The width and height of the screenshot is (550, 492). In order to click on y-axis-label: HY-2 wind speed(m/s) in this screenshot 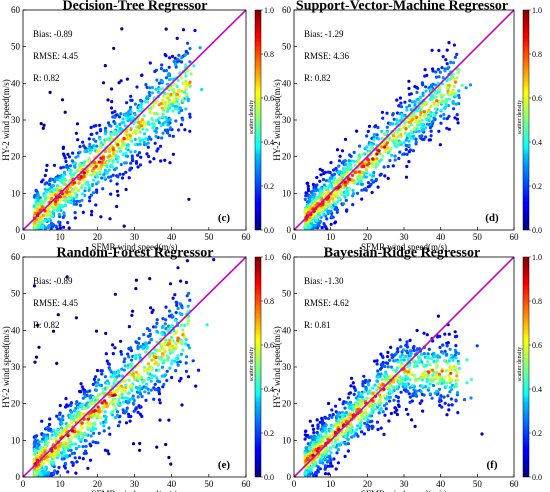, I will do `click(6, 367)`.